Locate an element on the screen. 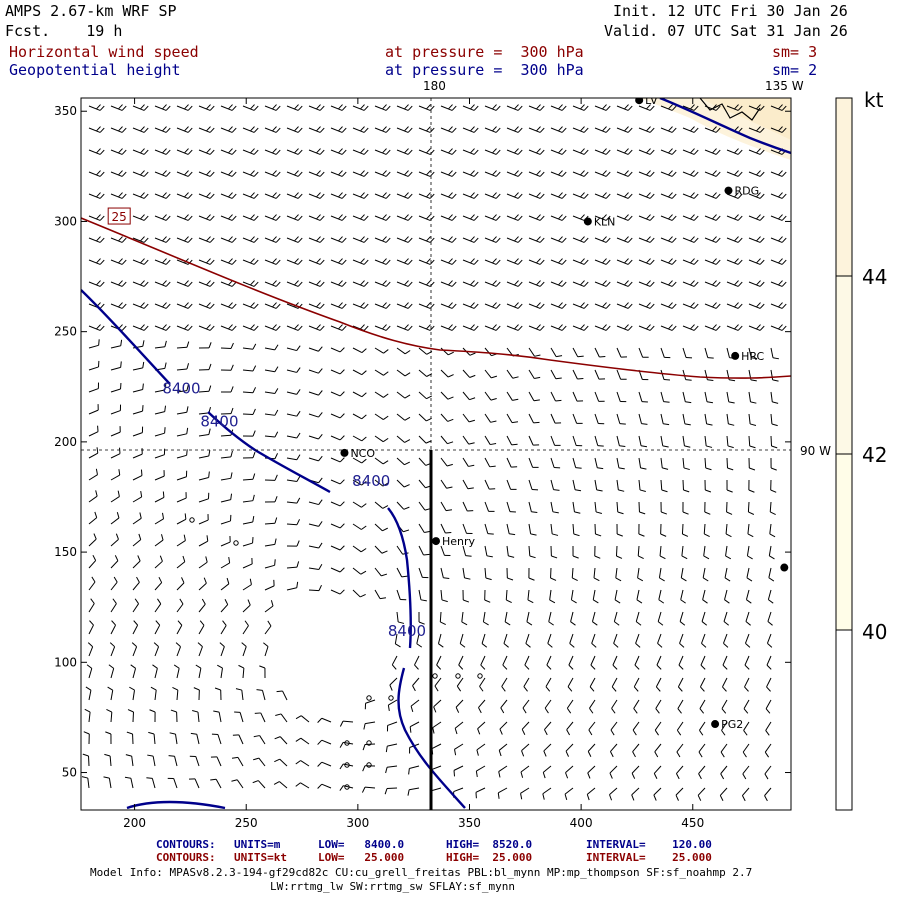 The width and height of the screenshot is (900, 900). wind-speed-label-box is located at coordinates (119, 216).